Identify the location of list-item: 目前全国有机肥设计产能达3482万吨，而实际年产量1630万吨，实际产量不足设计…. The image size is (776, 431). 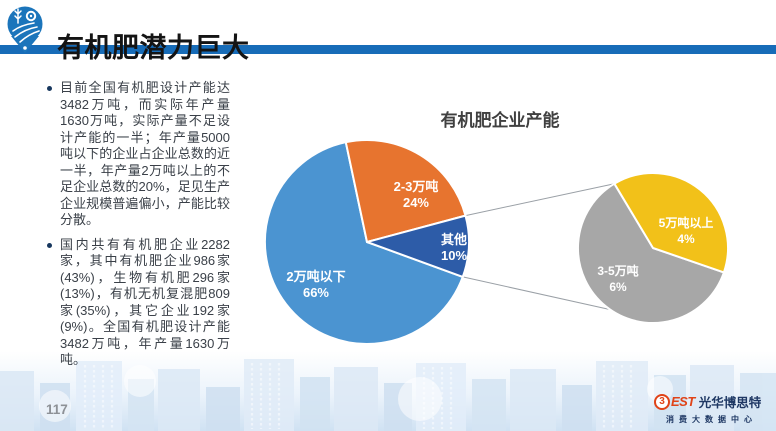
(140, 154).